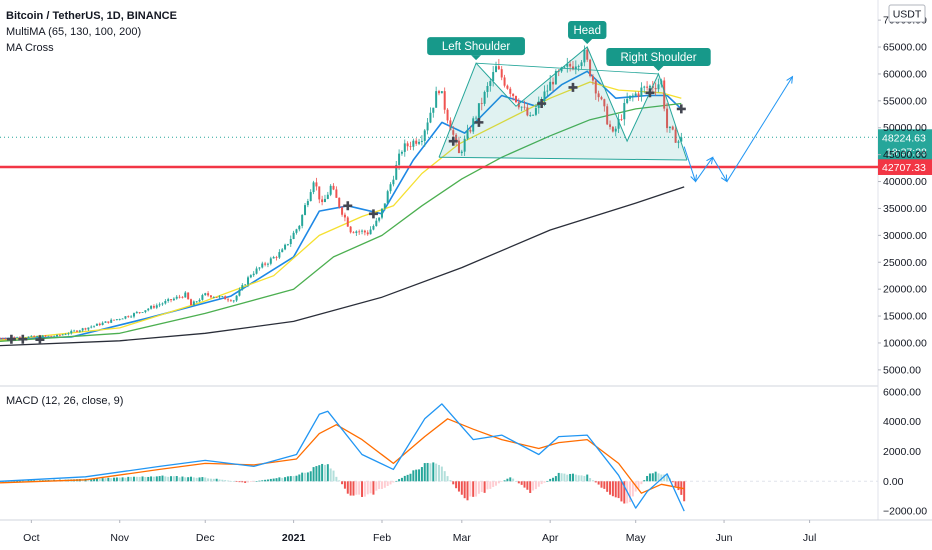  Describe the element at coordinates (205, 538) in the screenshot. I see `time-axis-label: Dec` at that location.